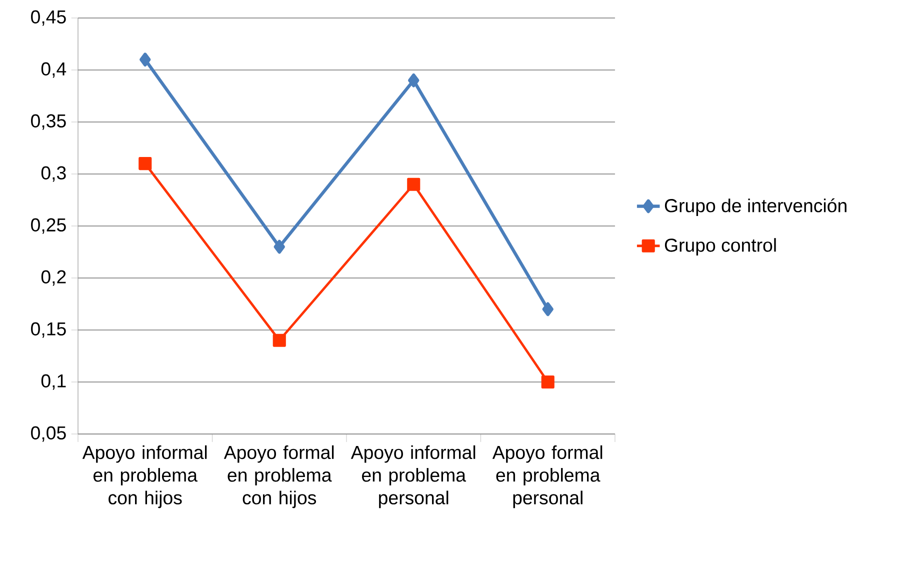 This screenshot has height=571, width=921. I want to click on x-tick-label: Apoyo formal en problema personal, so click(547, 476).